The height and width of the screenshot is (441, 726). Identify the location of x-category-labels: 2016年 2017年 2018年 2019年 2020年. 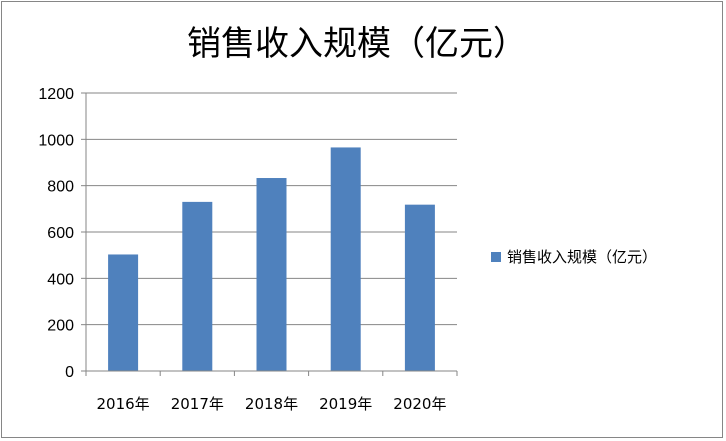
(272, 404).